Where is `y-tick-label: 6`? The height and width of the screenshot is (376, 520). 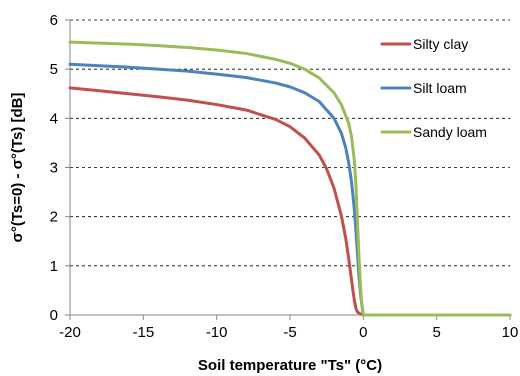 y-tick-label: 6 is located at coordinates (54, 20).